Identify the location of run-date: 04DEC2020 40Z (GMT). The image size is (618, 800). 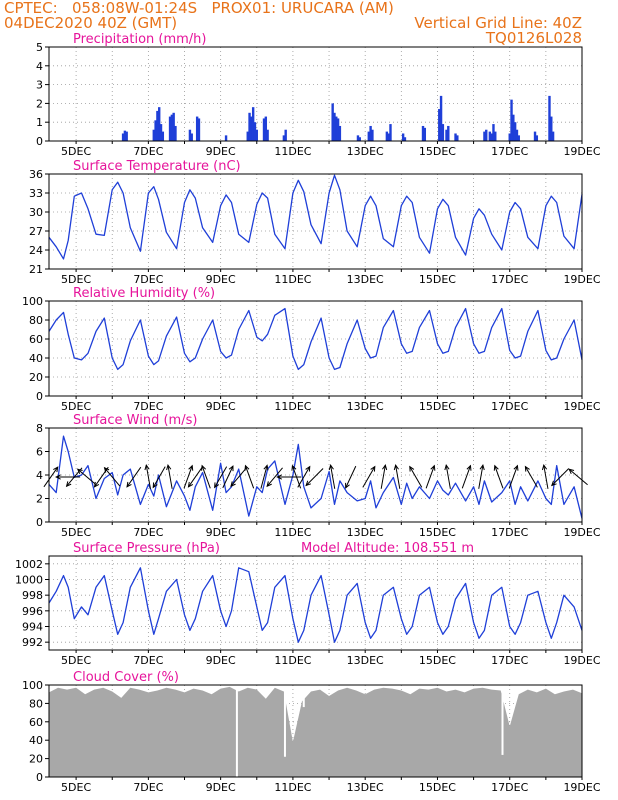
(91, 23).